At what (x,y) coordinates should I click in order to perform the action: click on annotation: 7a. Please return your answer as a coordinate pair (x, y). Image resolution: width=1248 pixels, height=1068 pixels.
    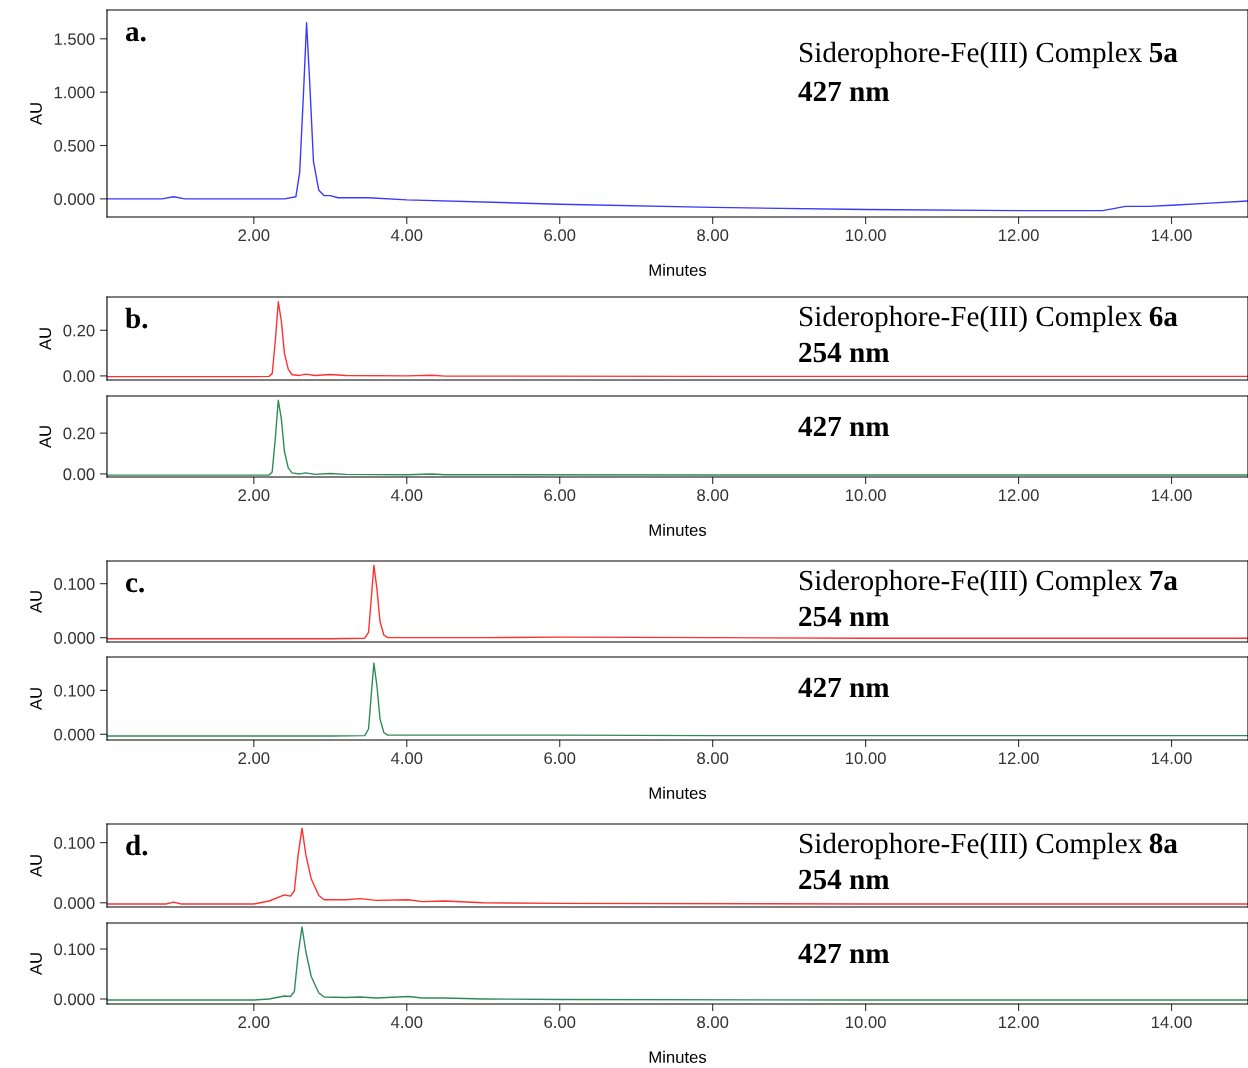
    Looking at the image, I should click on (1164, 580).